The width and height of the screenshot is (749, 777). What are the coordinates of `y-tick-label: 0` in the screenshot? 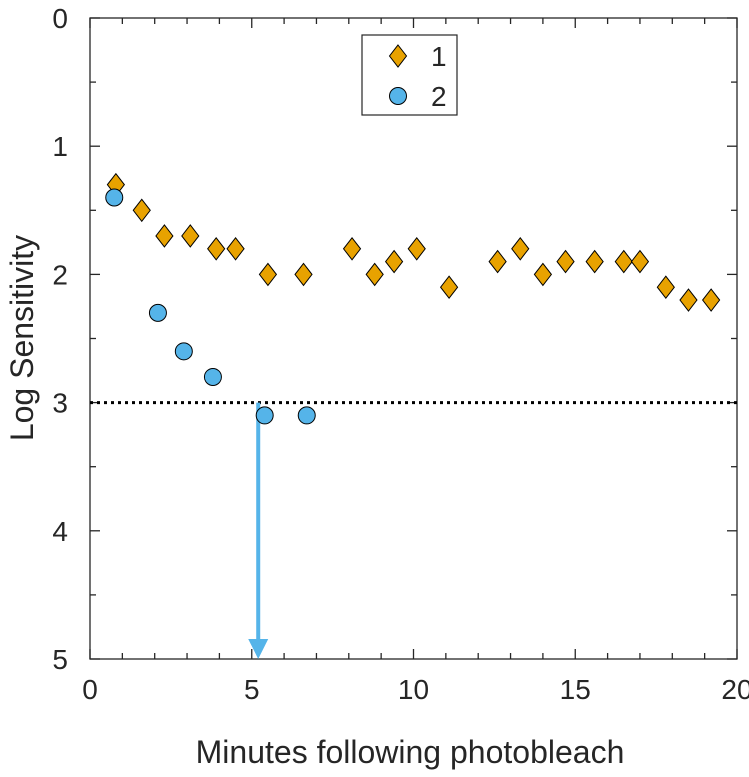 It's located at (60, 18).